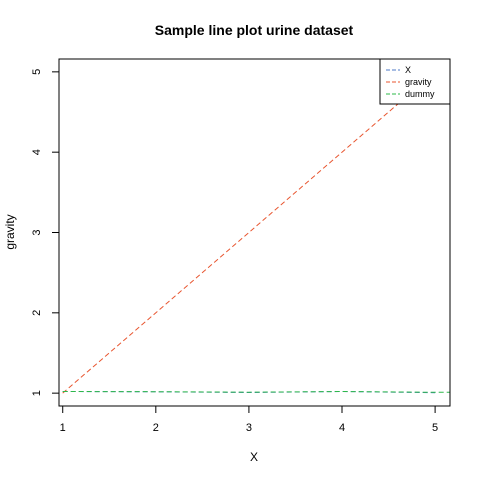 The width and height of the screenshot is (480, 480). What do you see at coordinates (37, 232) in the screenshot?
I see `y-tick-label: 3` at bounding box center [37, 232].